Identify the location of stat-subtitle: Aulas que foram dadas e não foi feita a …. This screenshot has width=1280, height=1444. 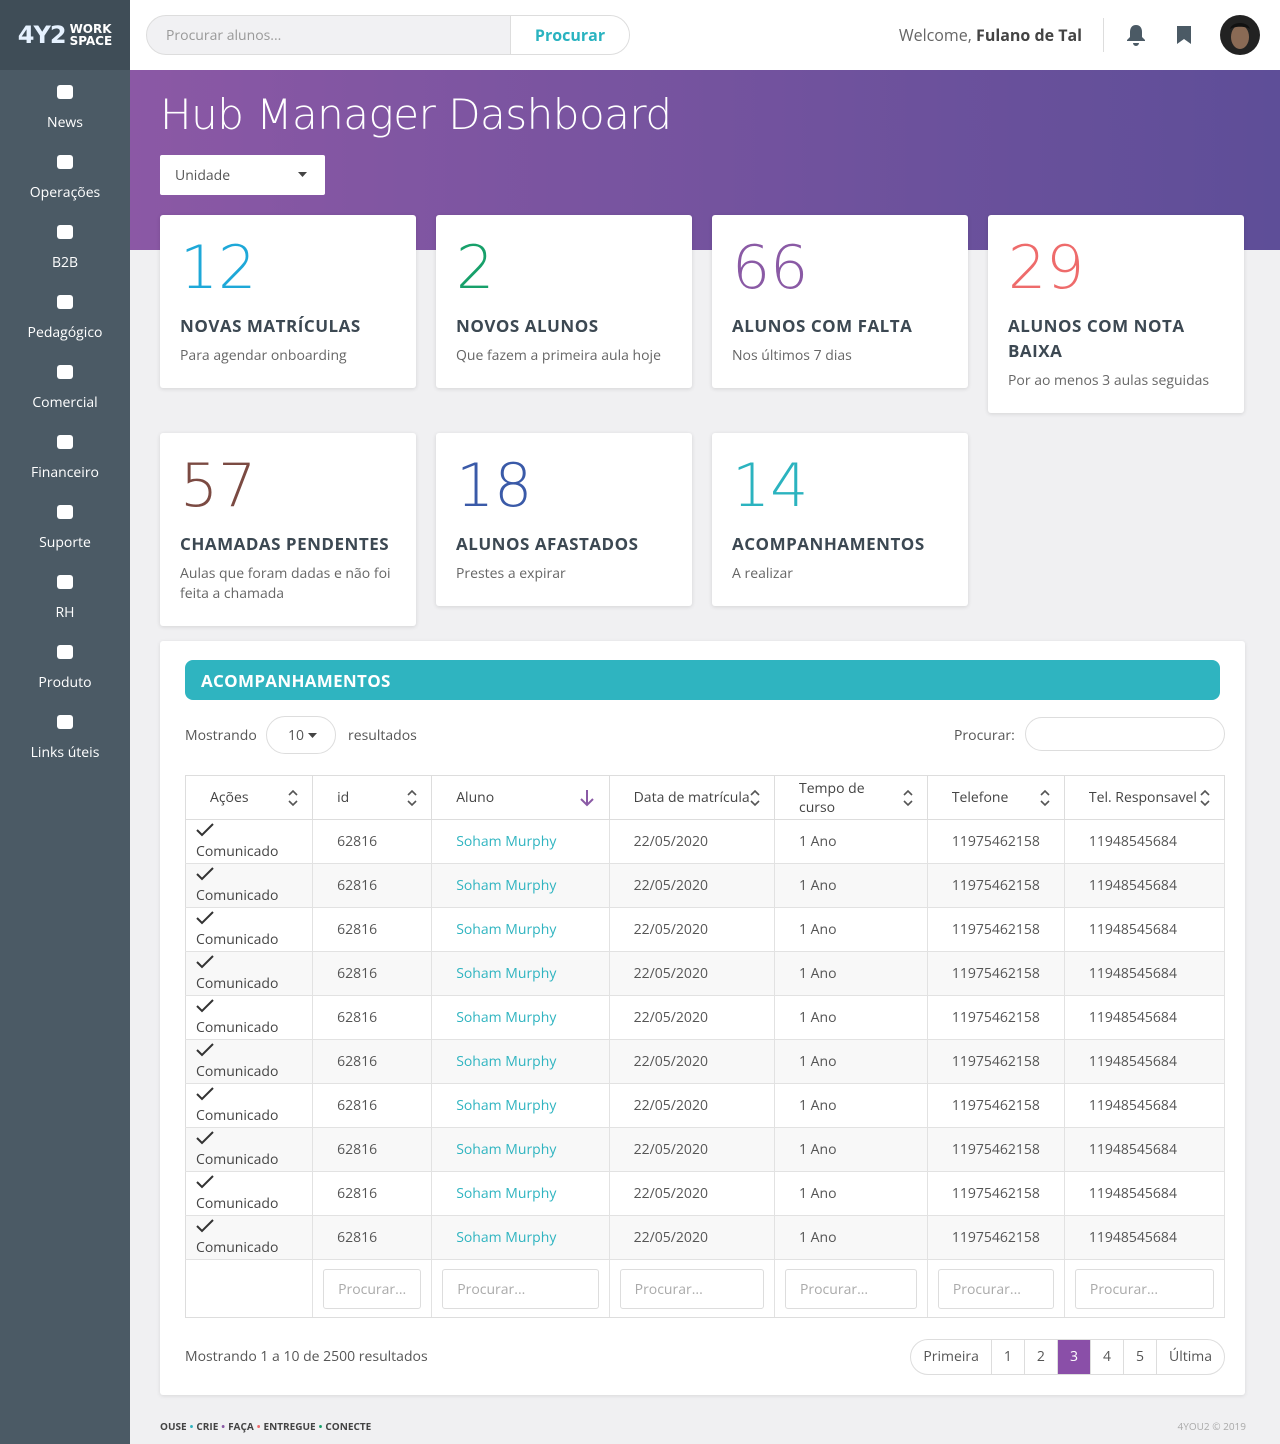
(285, 583).